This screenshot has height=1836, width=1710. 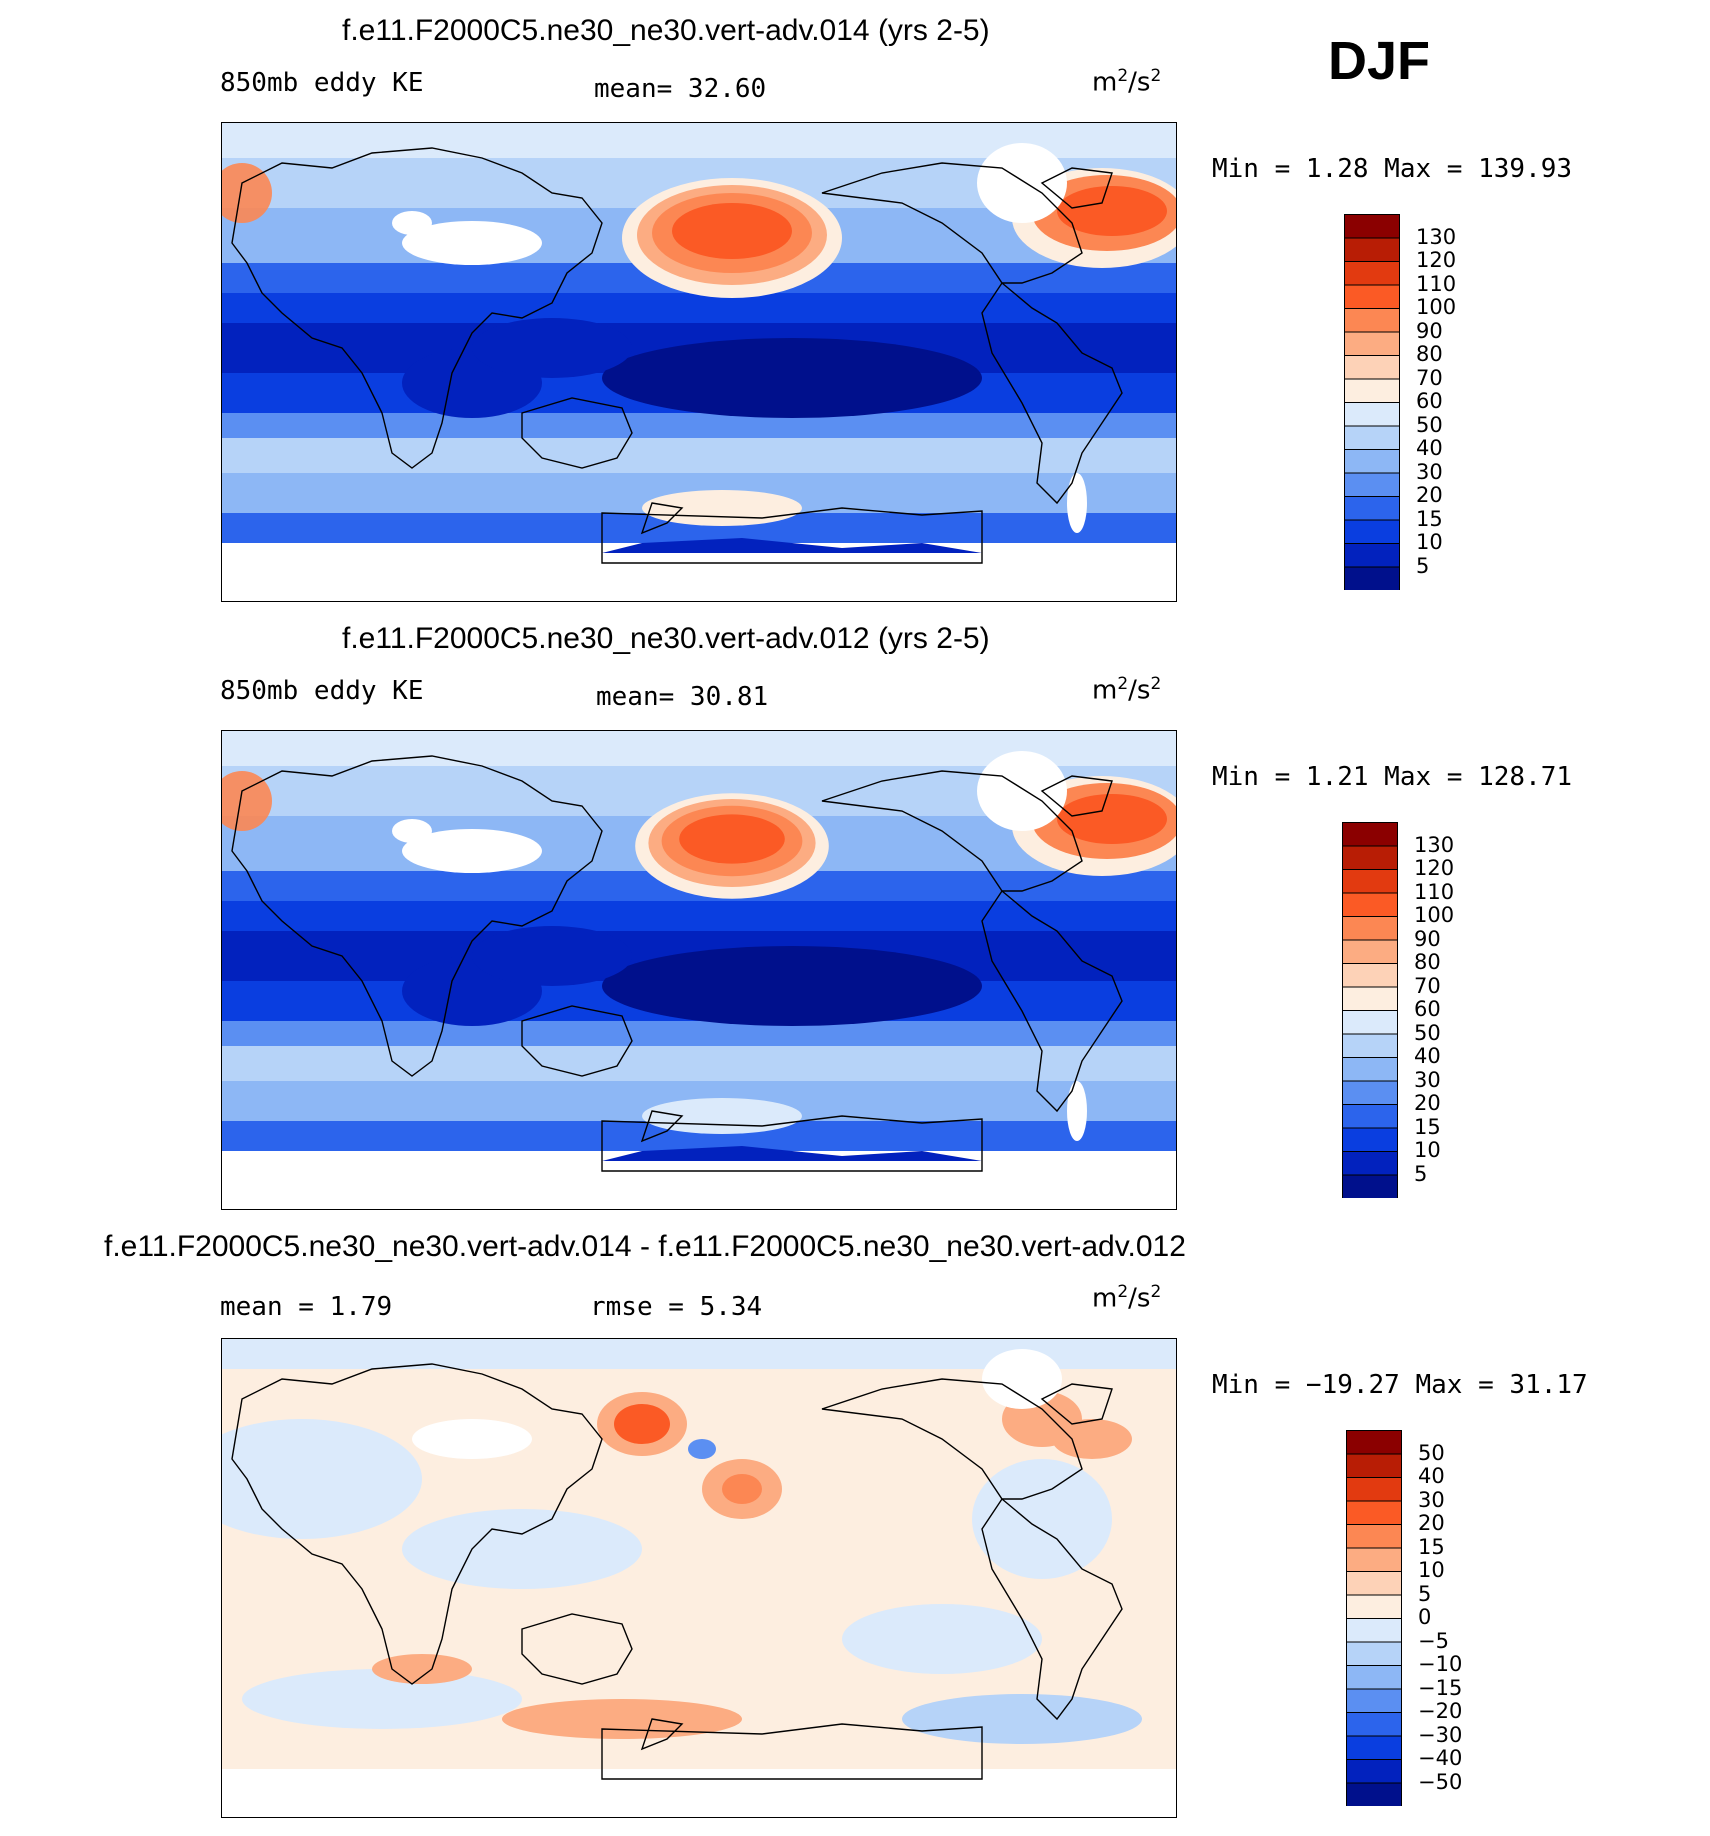 What do you see at coordinates (1392, 169) in the screenshot?
I see `panel-1-minmax: Min = 1.28 Max = 139.93` at bounding box center [1392, 169].